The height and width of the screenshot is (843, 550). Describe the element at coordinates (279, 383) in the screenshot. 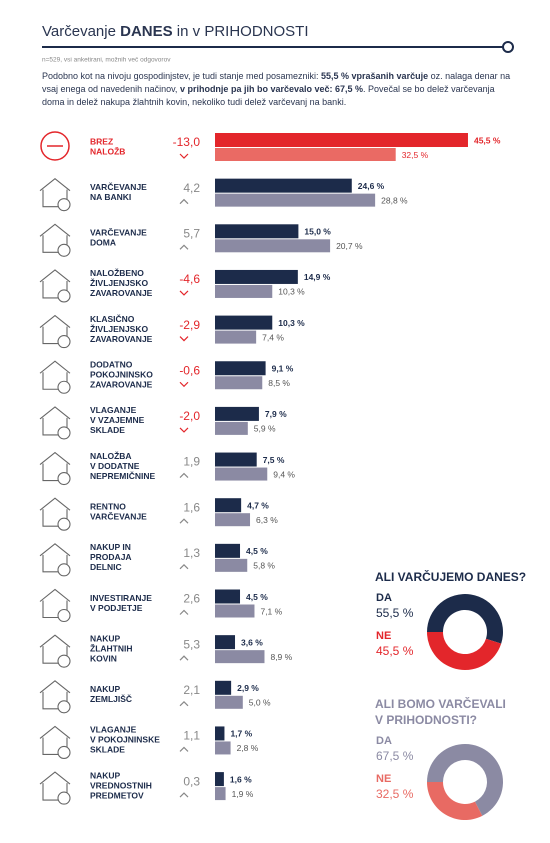

I see `value-label: 8,5 %` at that location.